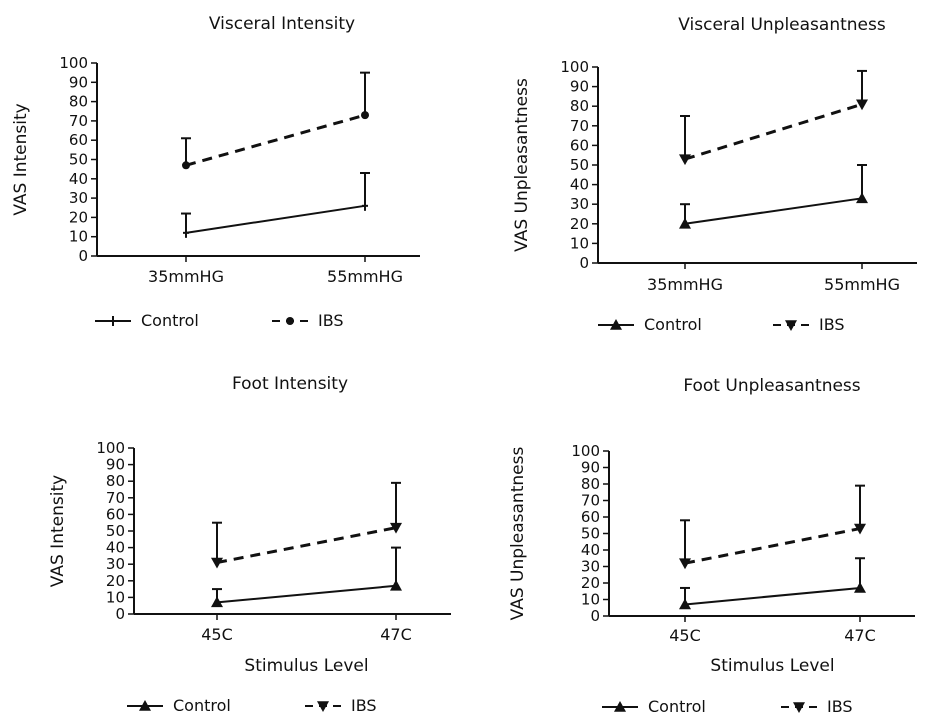 This screenshot has height=721, width=942. I want to click on chart-title: Foot Intensity, so click(290, 384).